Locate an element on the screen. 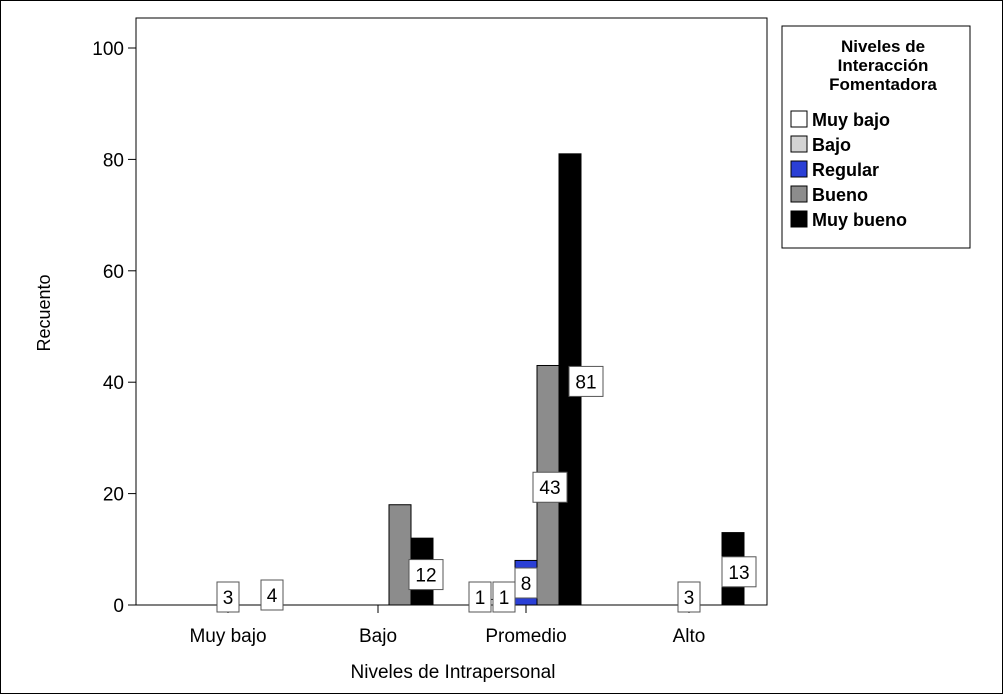  data-label: 13 is located at coordinates (738, 573).